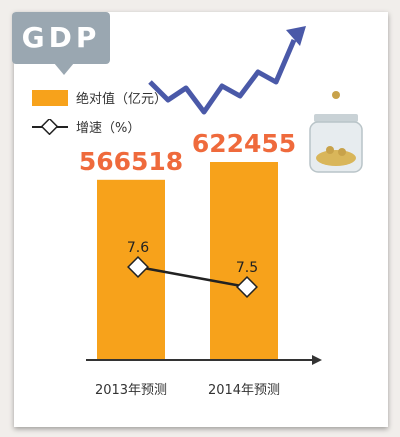  Describe the element at coordinates (122, 99) in the screenshot. I see `legend-label-bar: 绝对值（亿元）` at that location.